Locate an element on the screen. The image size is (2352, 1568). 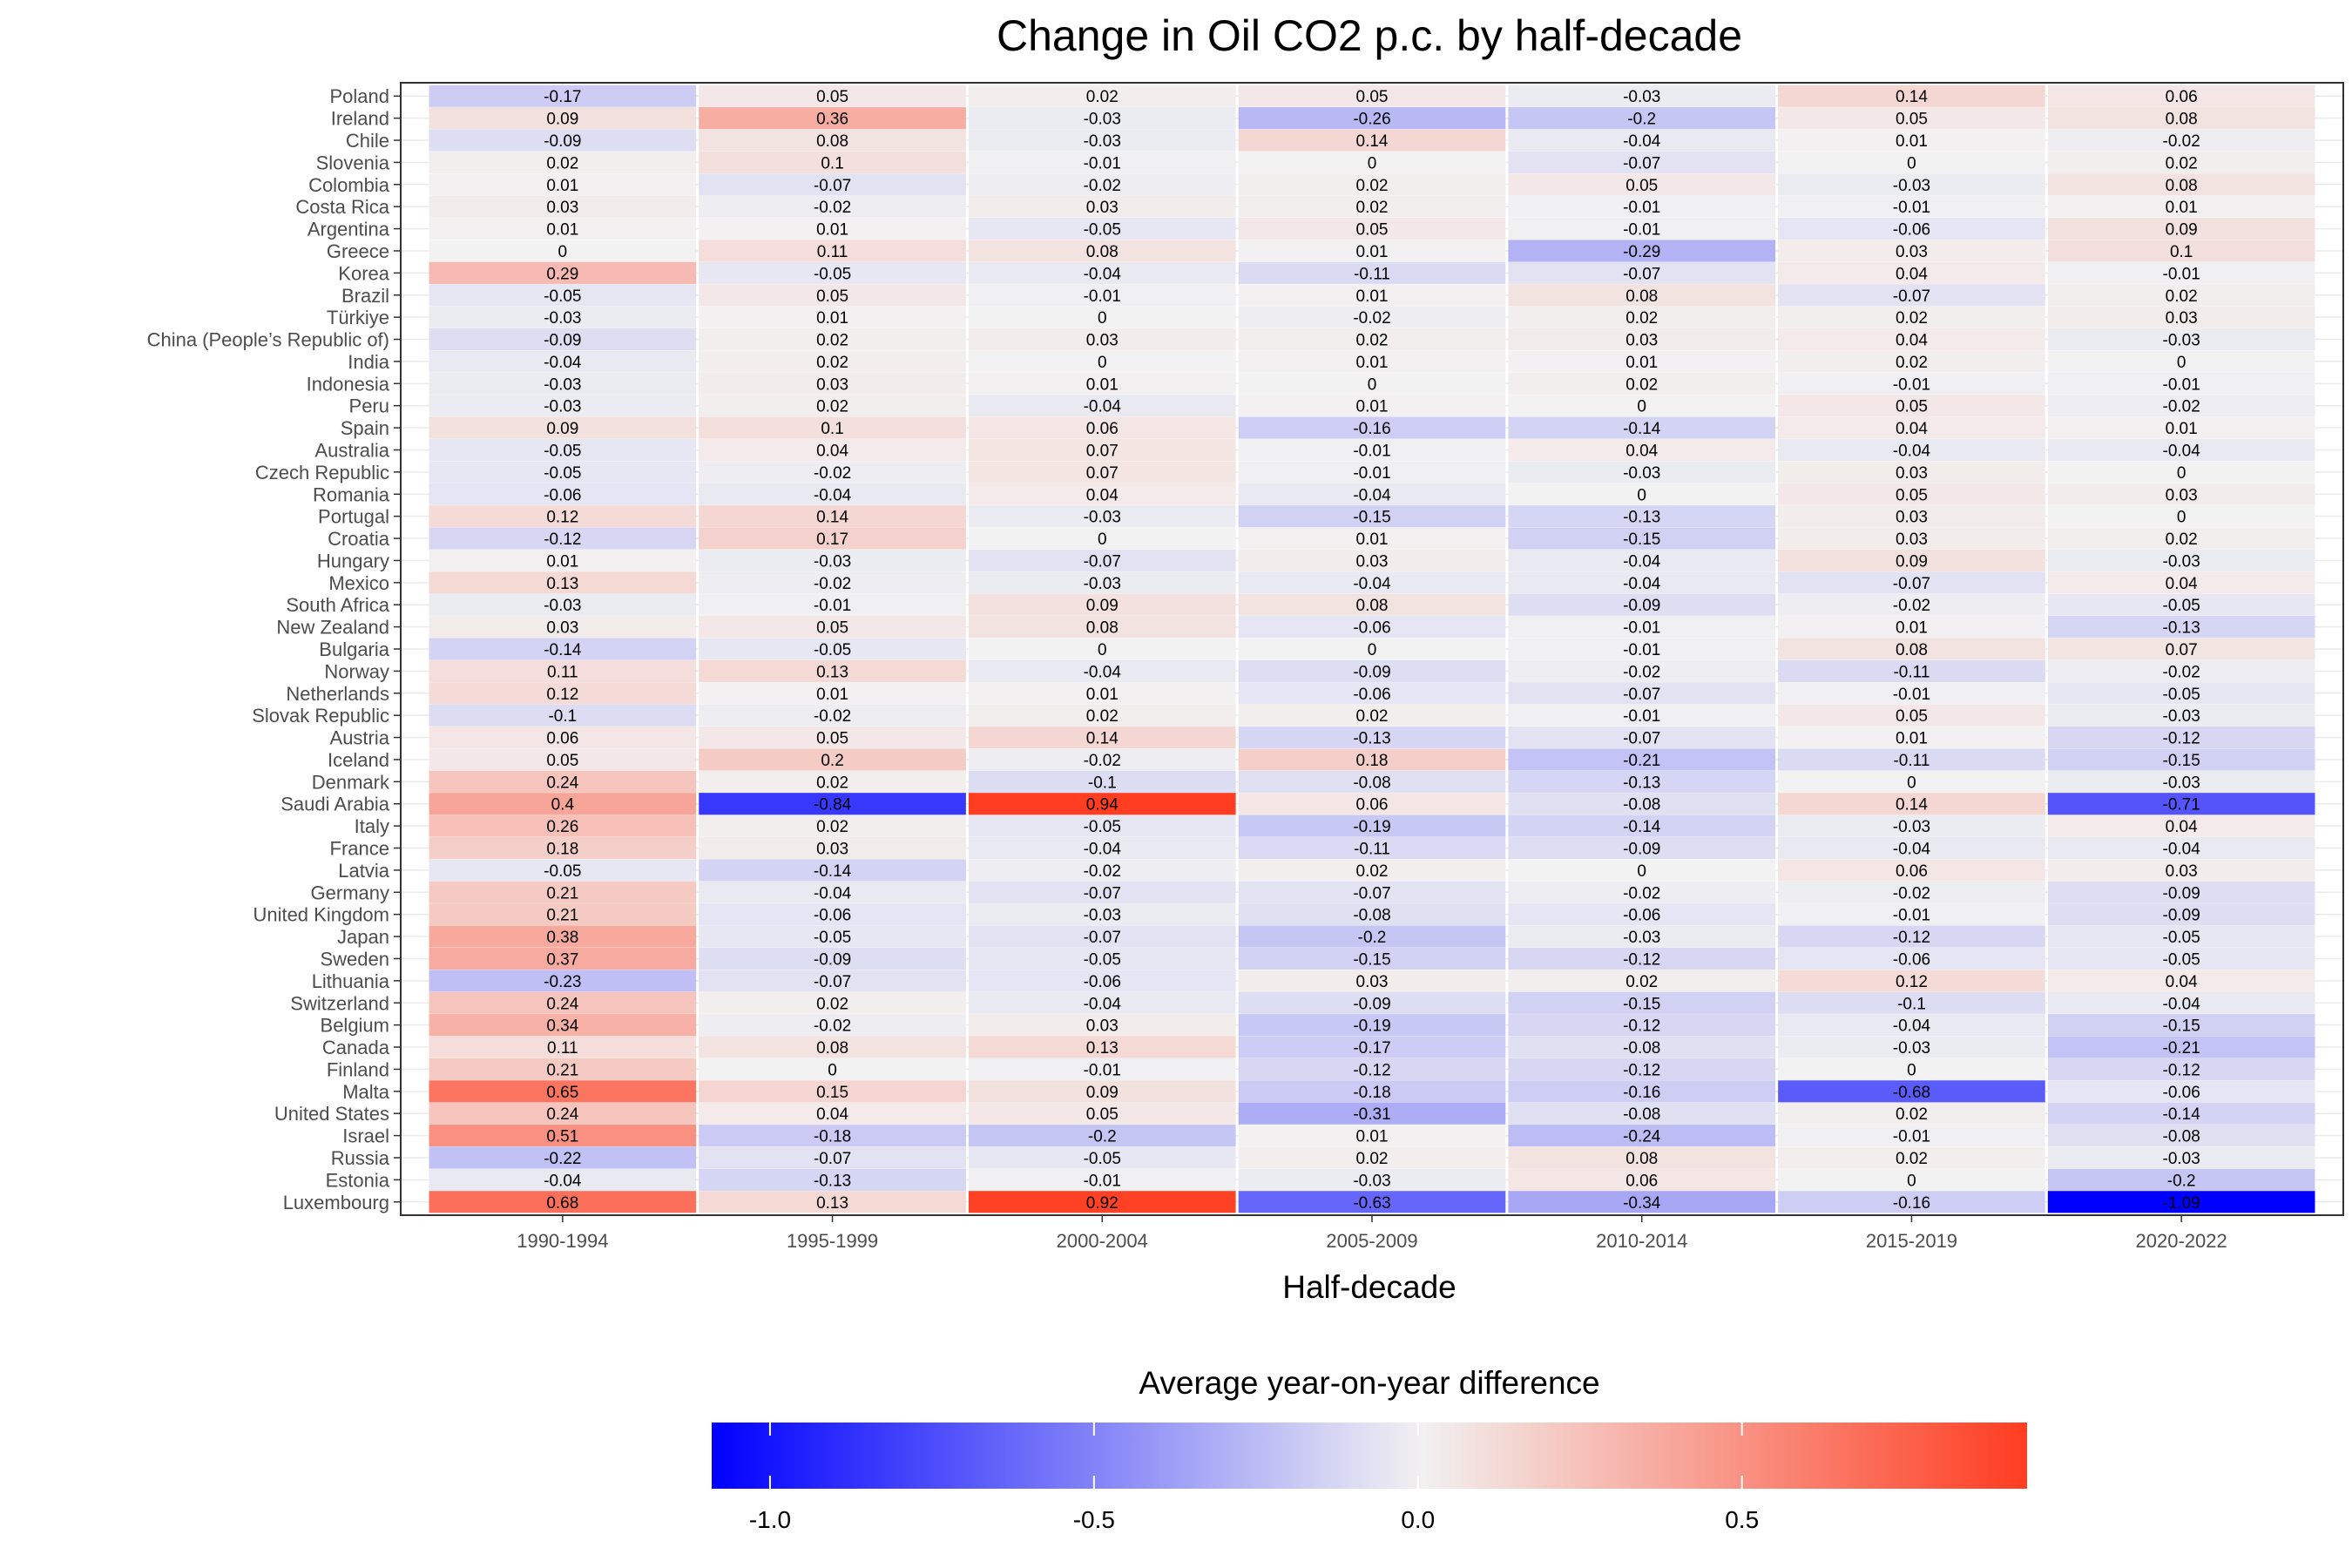
cell-label-russia-1990-1994: -0.22 is located at coordinates (562, 1159).